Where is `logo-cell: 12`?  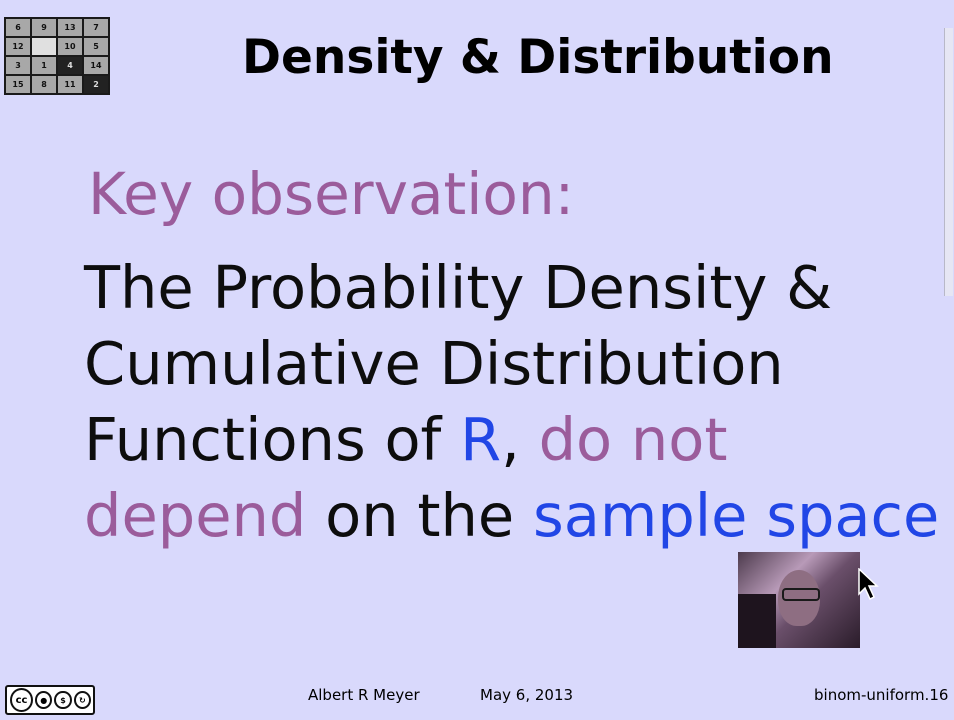 logo-cell: 12 is located at coordinates (18, 46).